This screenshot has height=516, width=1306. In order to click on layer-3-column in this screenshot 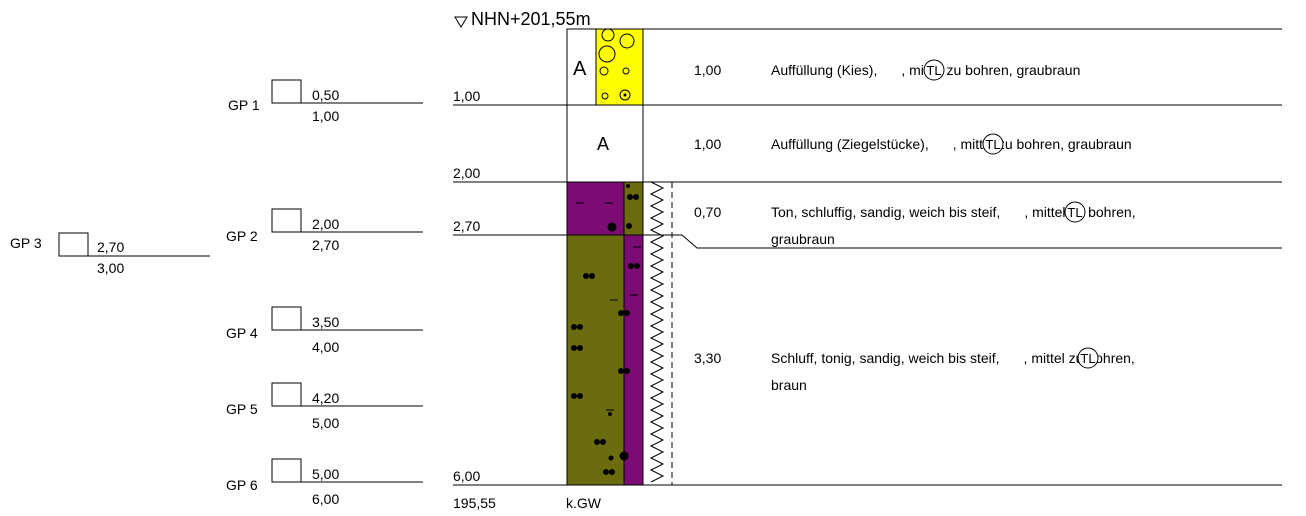, I will do `click(605, 208)`.